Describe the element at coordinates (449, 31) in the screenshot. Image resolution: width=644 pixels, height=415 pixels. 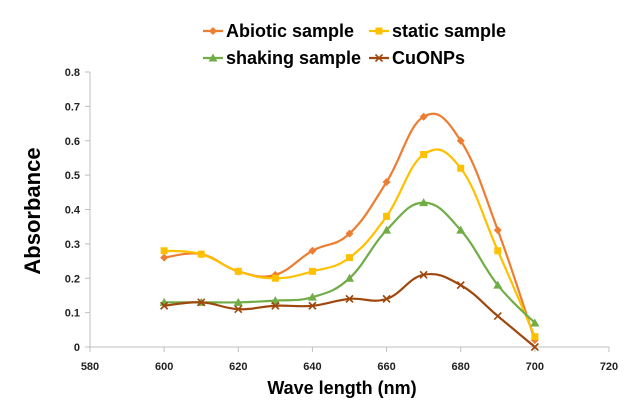
I see `legend-label: static sample` at that location.